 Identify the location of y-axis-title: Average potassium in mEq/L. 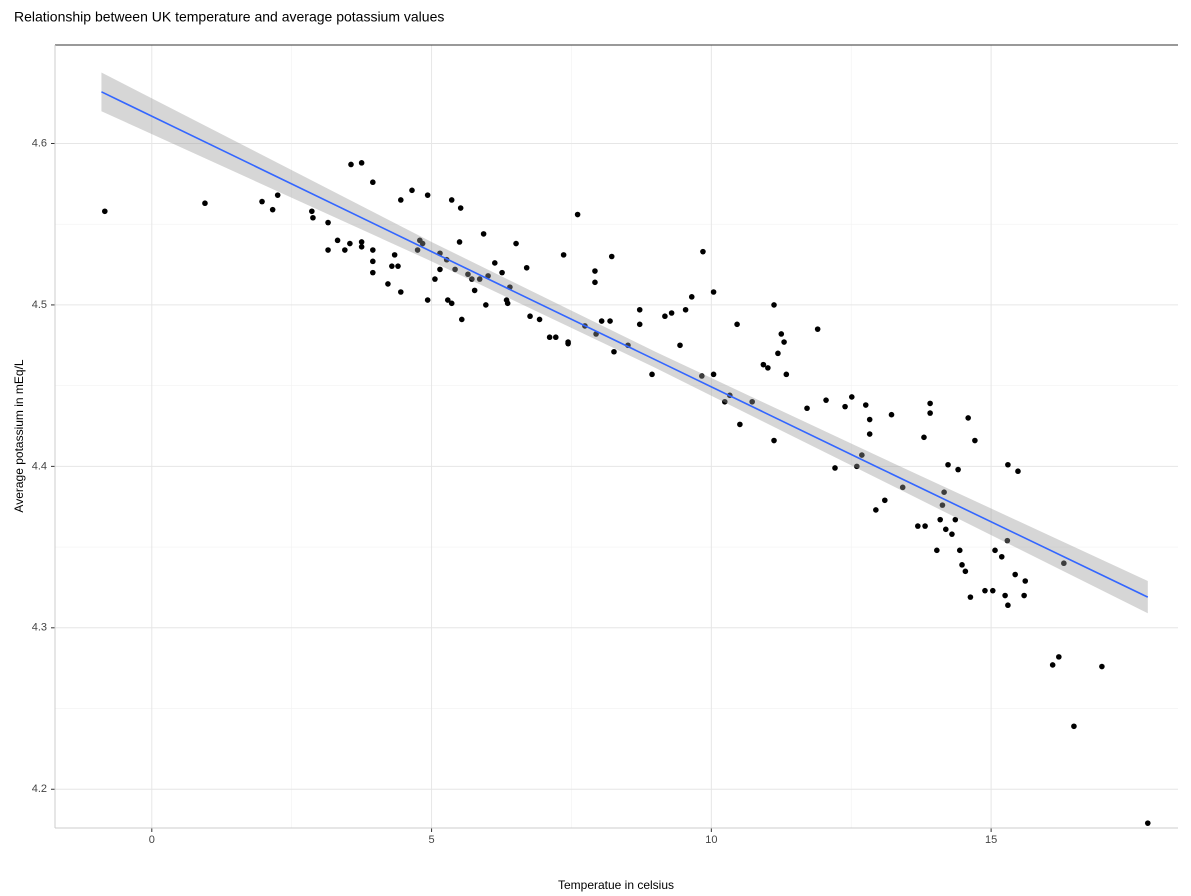
(19, 436).